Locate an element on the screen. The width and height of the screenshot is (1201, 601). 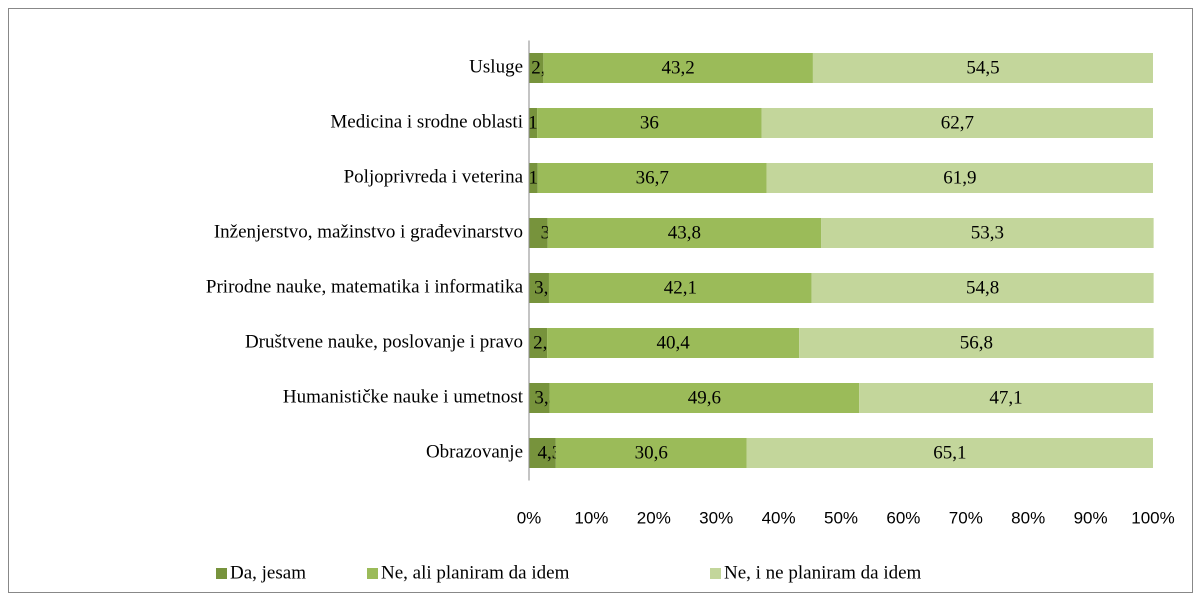
data-label: 54,8 is located at coordinates (982, 287).